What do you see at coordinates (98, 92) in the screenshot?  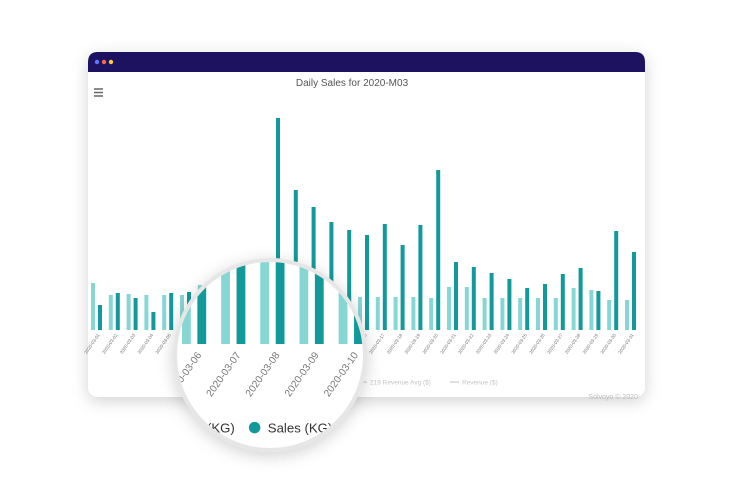 I see `menu-icon` at bounding box center [98, 92].